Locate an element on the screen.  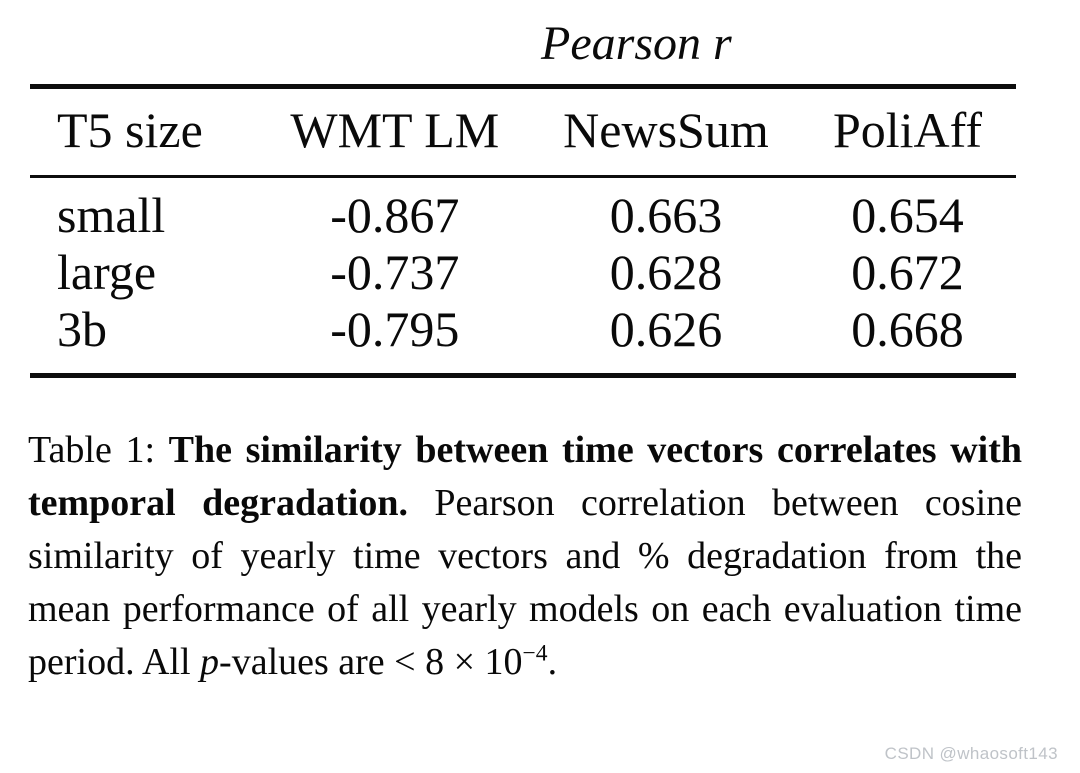
table-row-small: small -0.867 0.663 0.654 is located at coordinates (523, 211).